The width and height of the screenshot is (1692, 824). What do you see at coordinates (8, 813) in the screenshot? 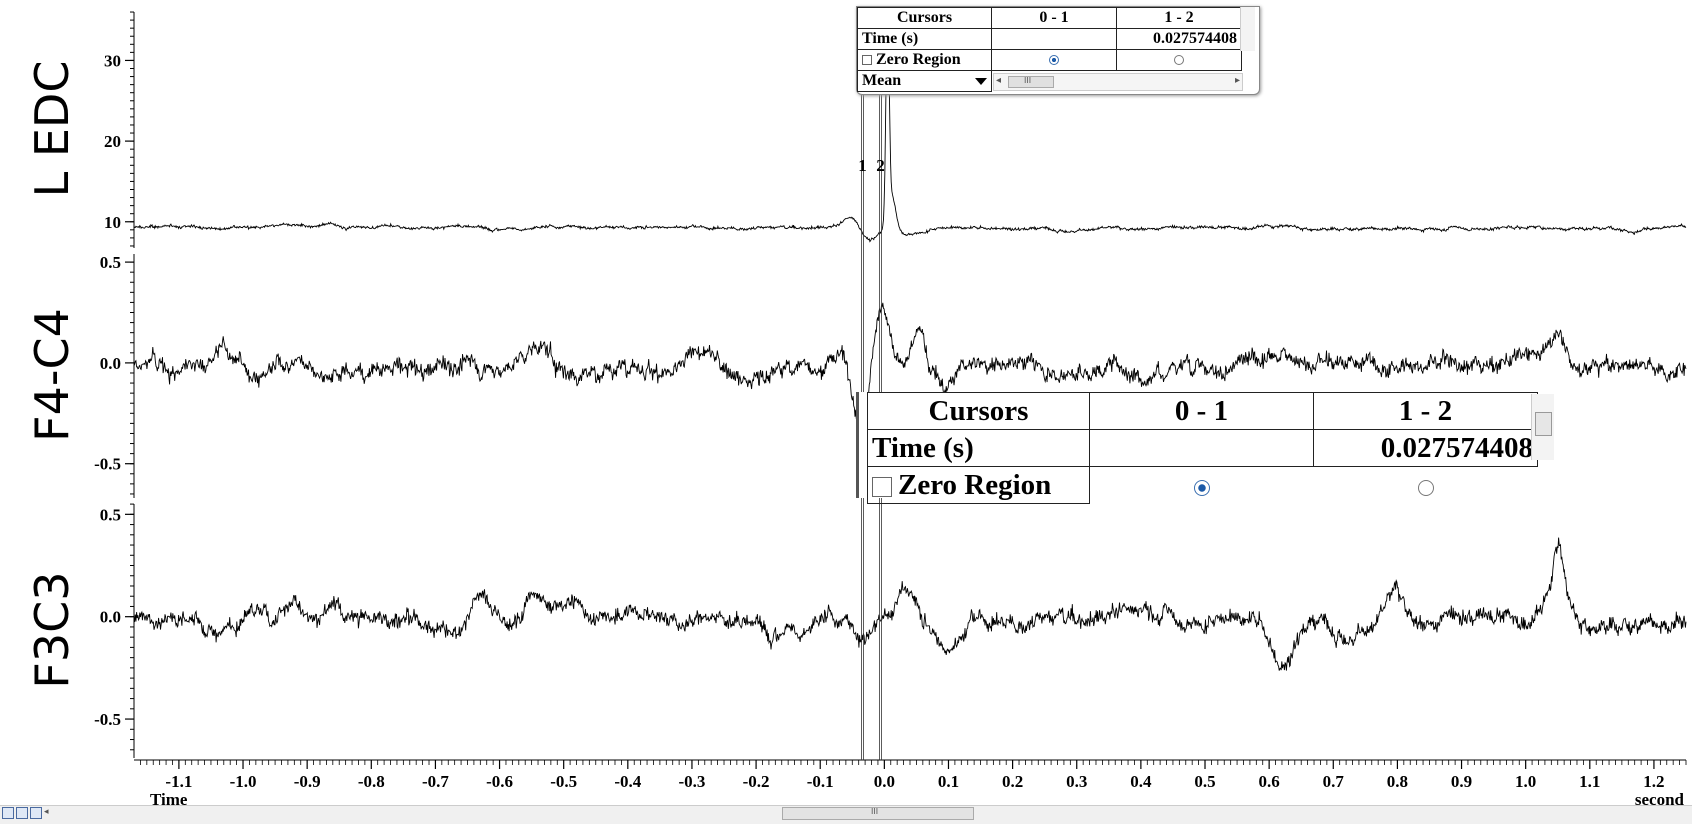
I see `zoom-in-icon` at bounding box center [8, 813].